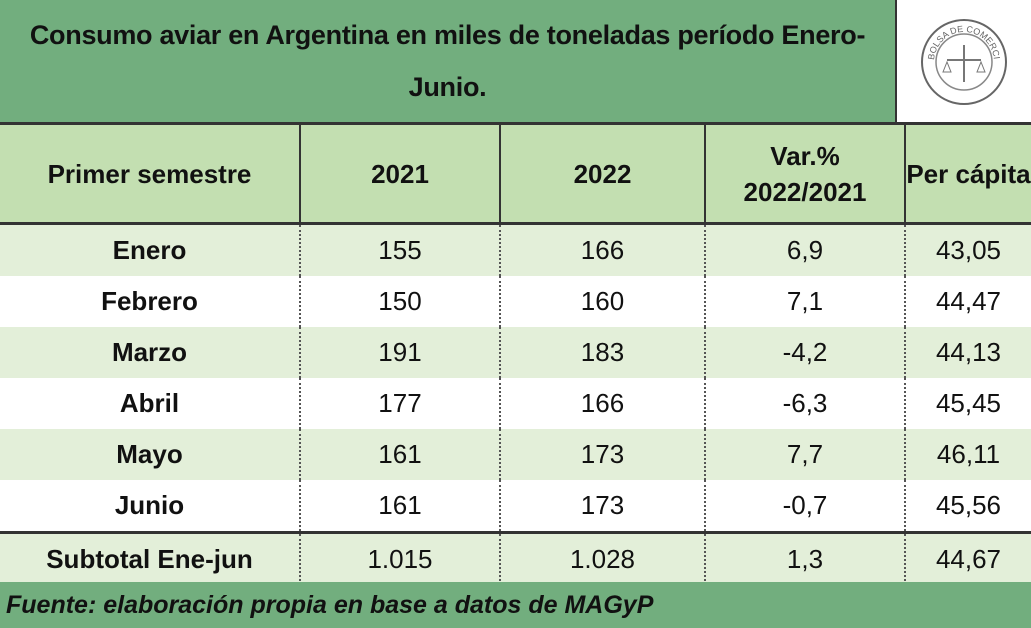 This screenshot has height=628, width=1031. Describe the element at coordinates (602, 559) in the screenshot. I see `cell: 1.028` at that location.